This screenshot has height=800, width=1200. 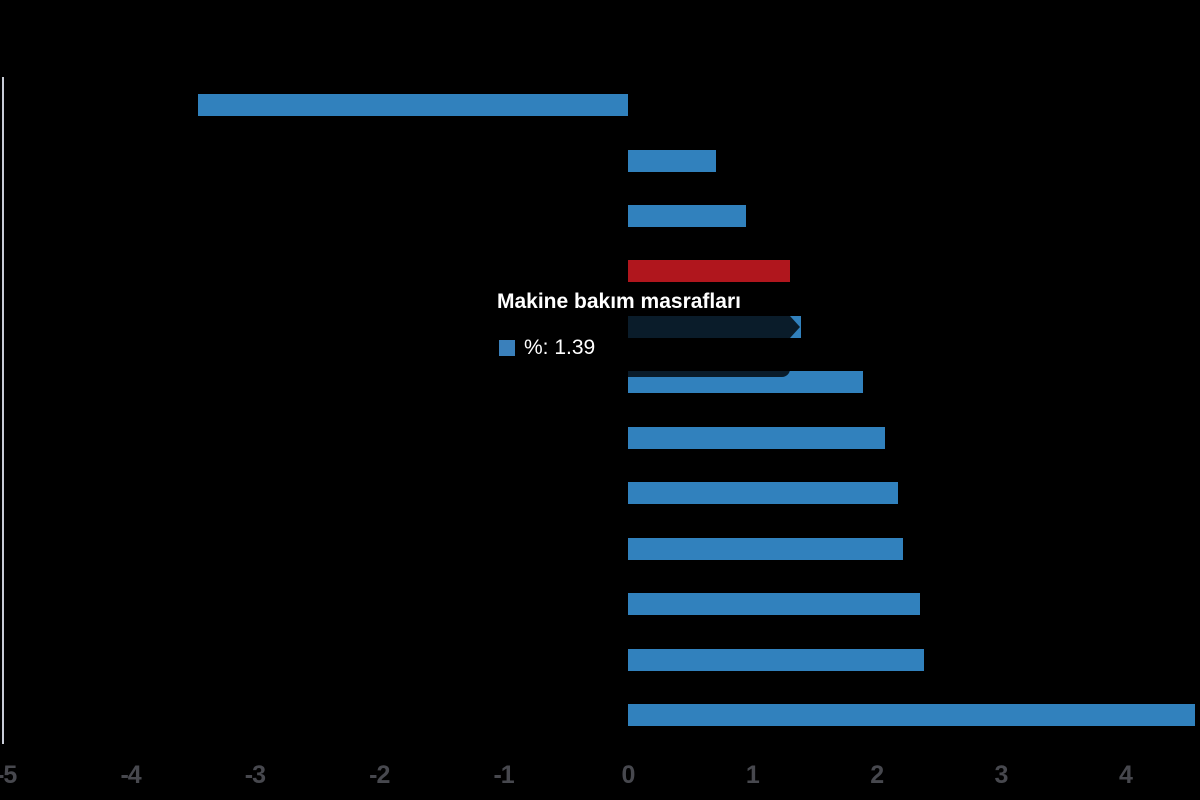 What do you see at coordinates (130, 775) in the screenshot?
I see `x-tick-label--4: -4` at bounding box center [130, 775].